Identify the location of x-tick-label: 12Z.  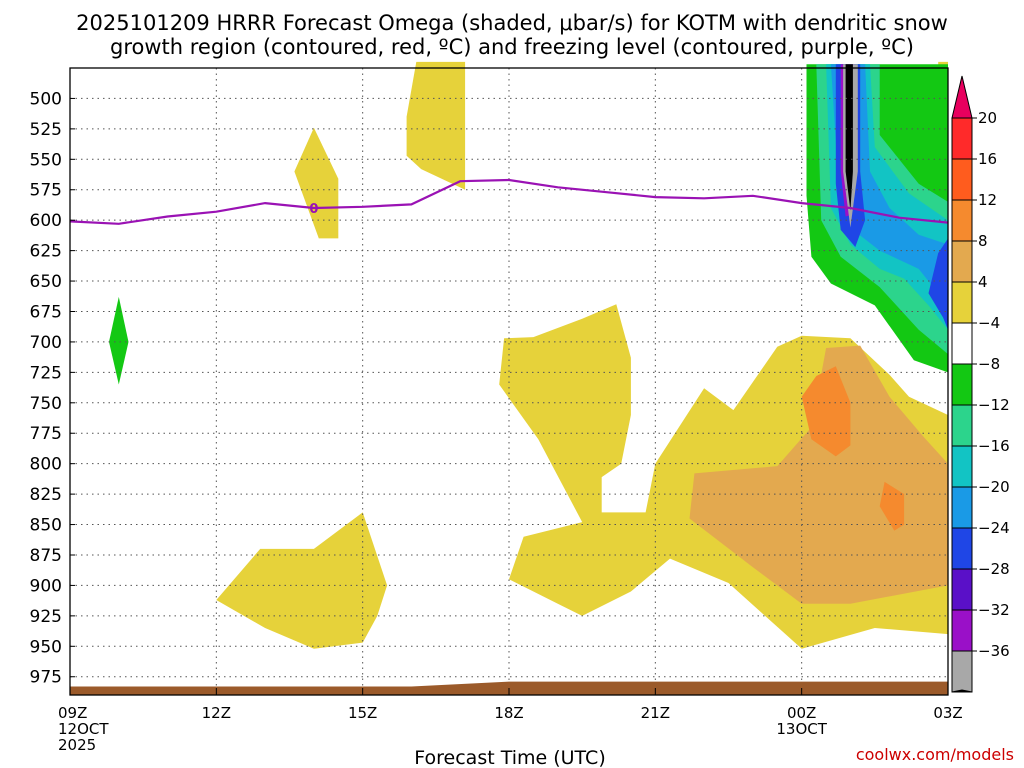
(216, 713).